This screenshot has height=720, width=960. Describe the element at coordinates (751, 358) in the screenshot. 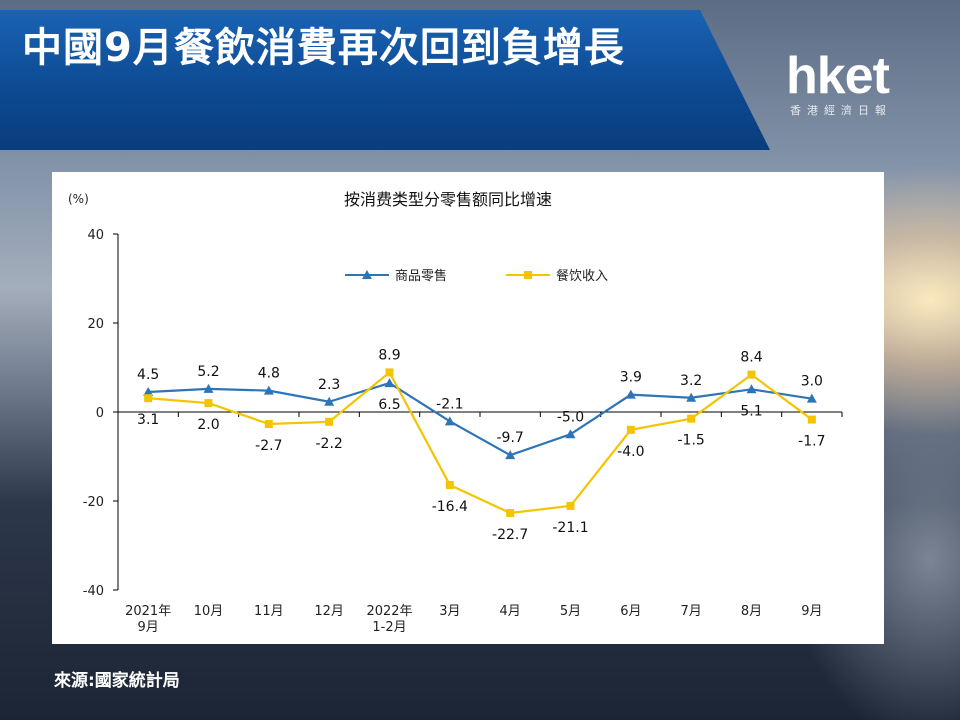

I see `data-label: 8.4` at that location.